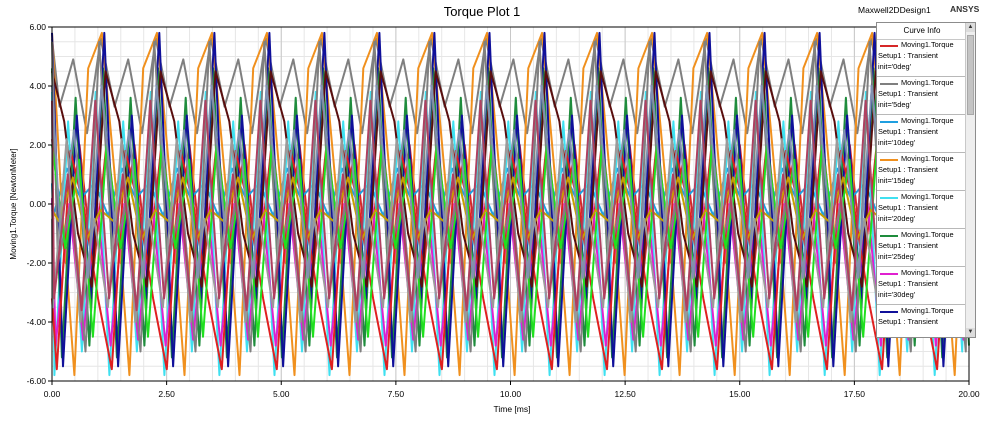  I want to click on x-axis-label: Time [ms], so click(512, 409).